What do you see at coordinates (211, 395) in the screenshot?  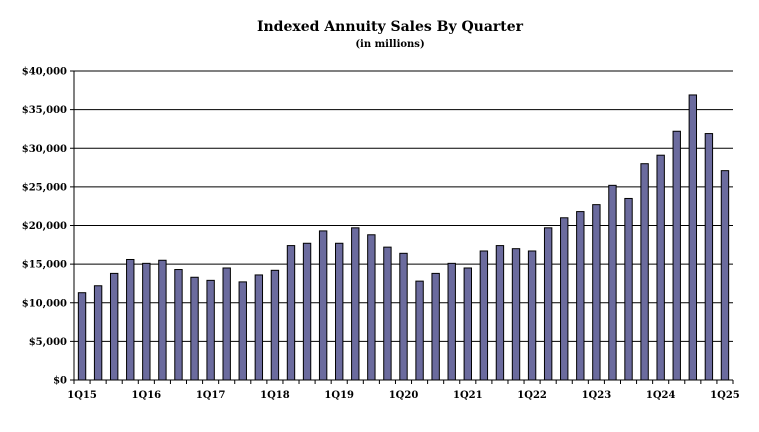 I see `x-tick-label: 1Q17` at bounding box center [211, 395].